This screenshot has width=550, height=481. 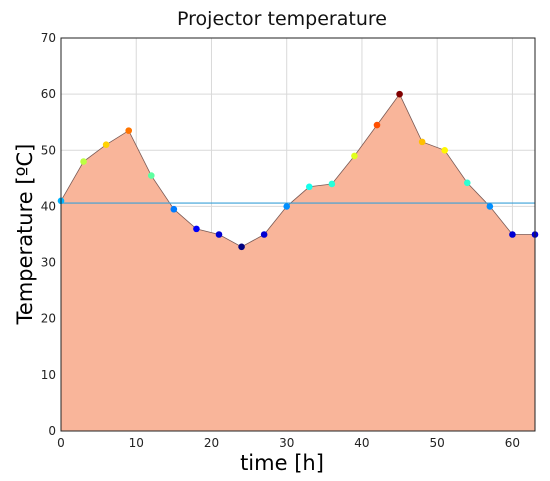 I want to click on x-tick-label: 20, so click(x=211, y=443).